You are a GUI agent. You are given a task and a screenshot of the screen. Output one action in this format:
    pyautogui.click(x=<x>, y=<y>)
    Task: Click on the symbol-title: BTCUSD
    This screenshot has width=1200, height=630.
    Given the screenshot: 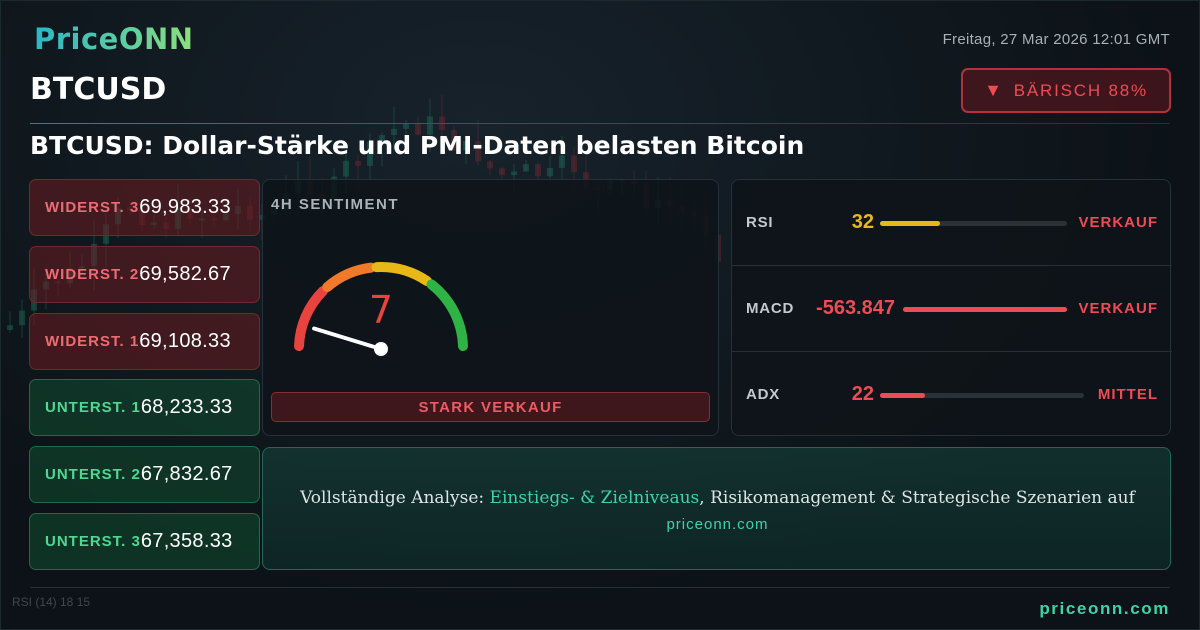 What is the action you would take?
    pyautogui.click(x=98, y=89)
    